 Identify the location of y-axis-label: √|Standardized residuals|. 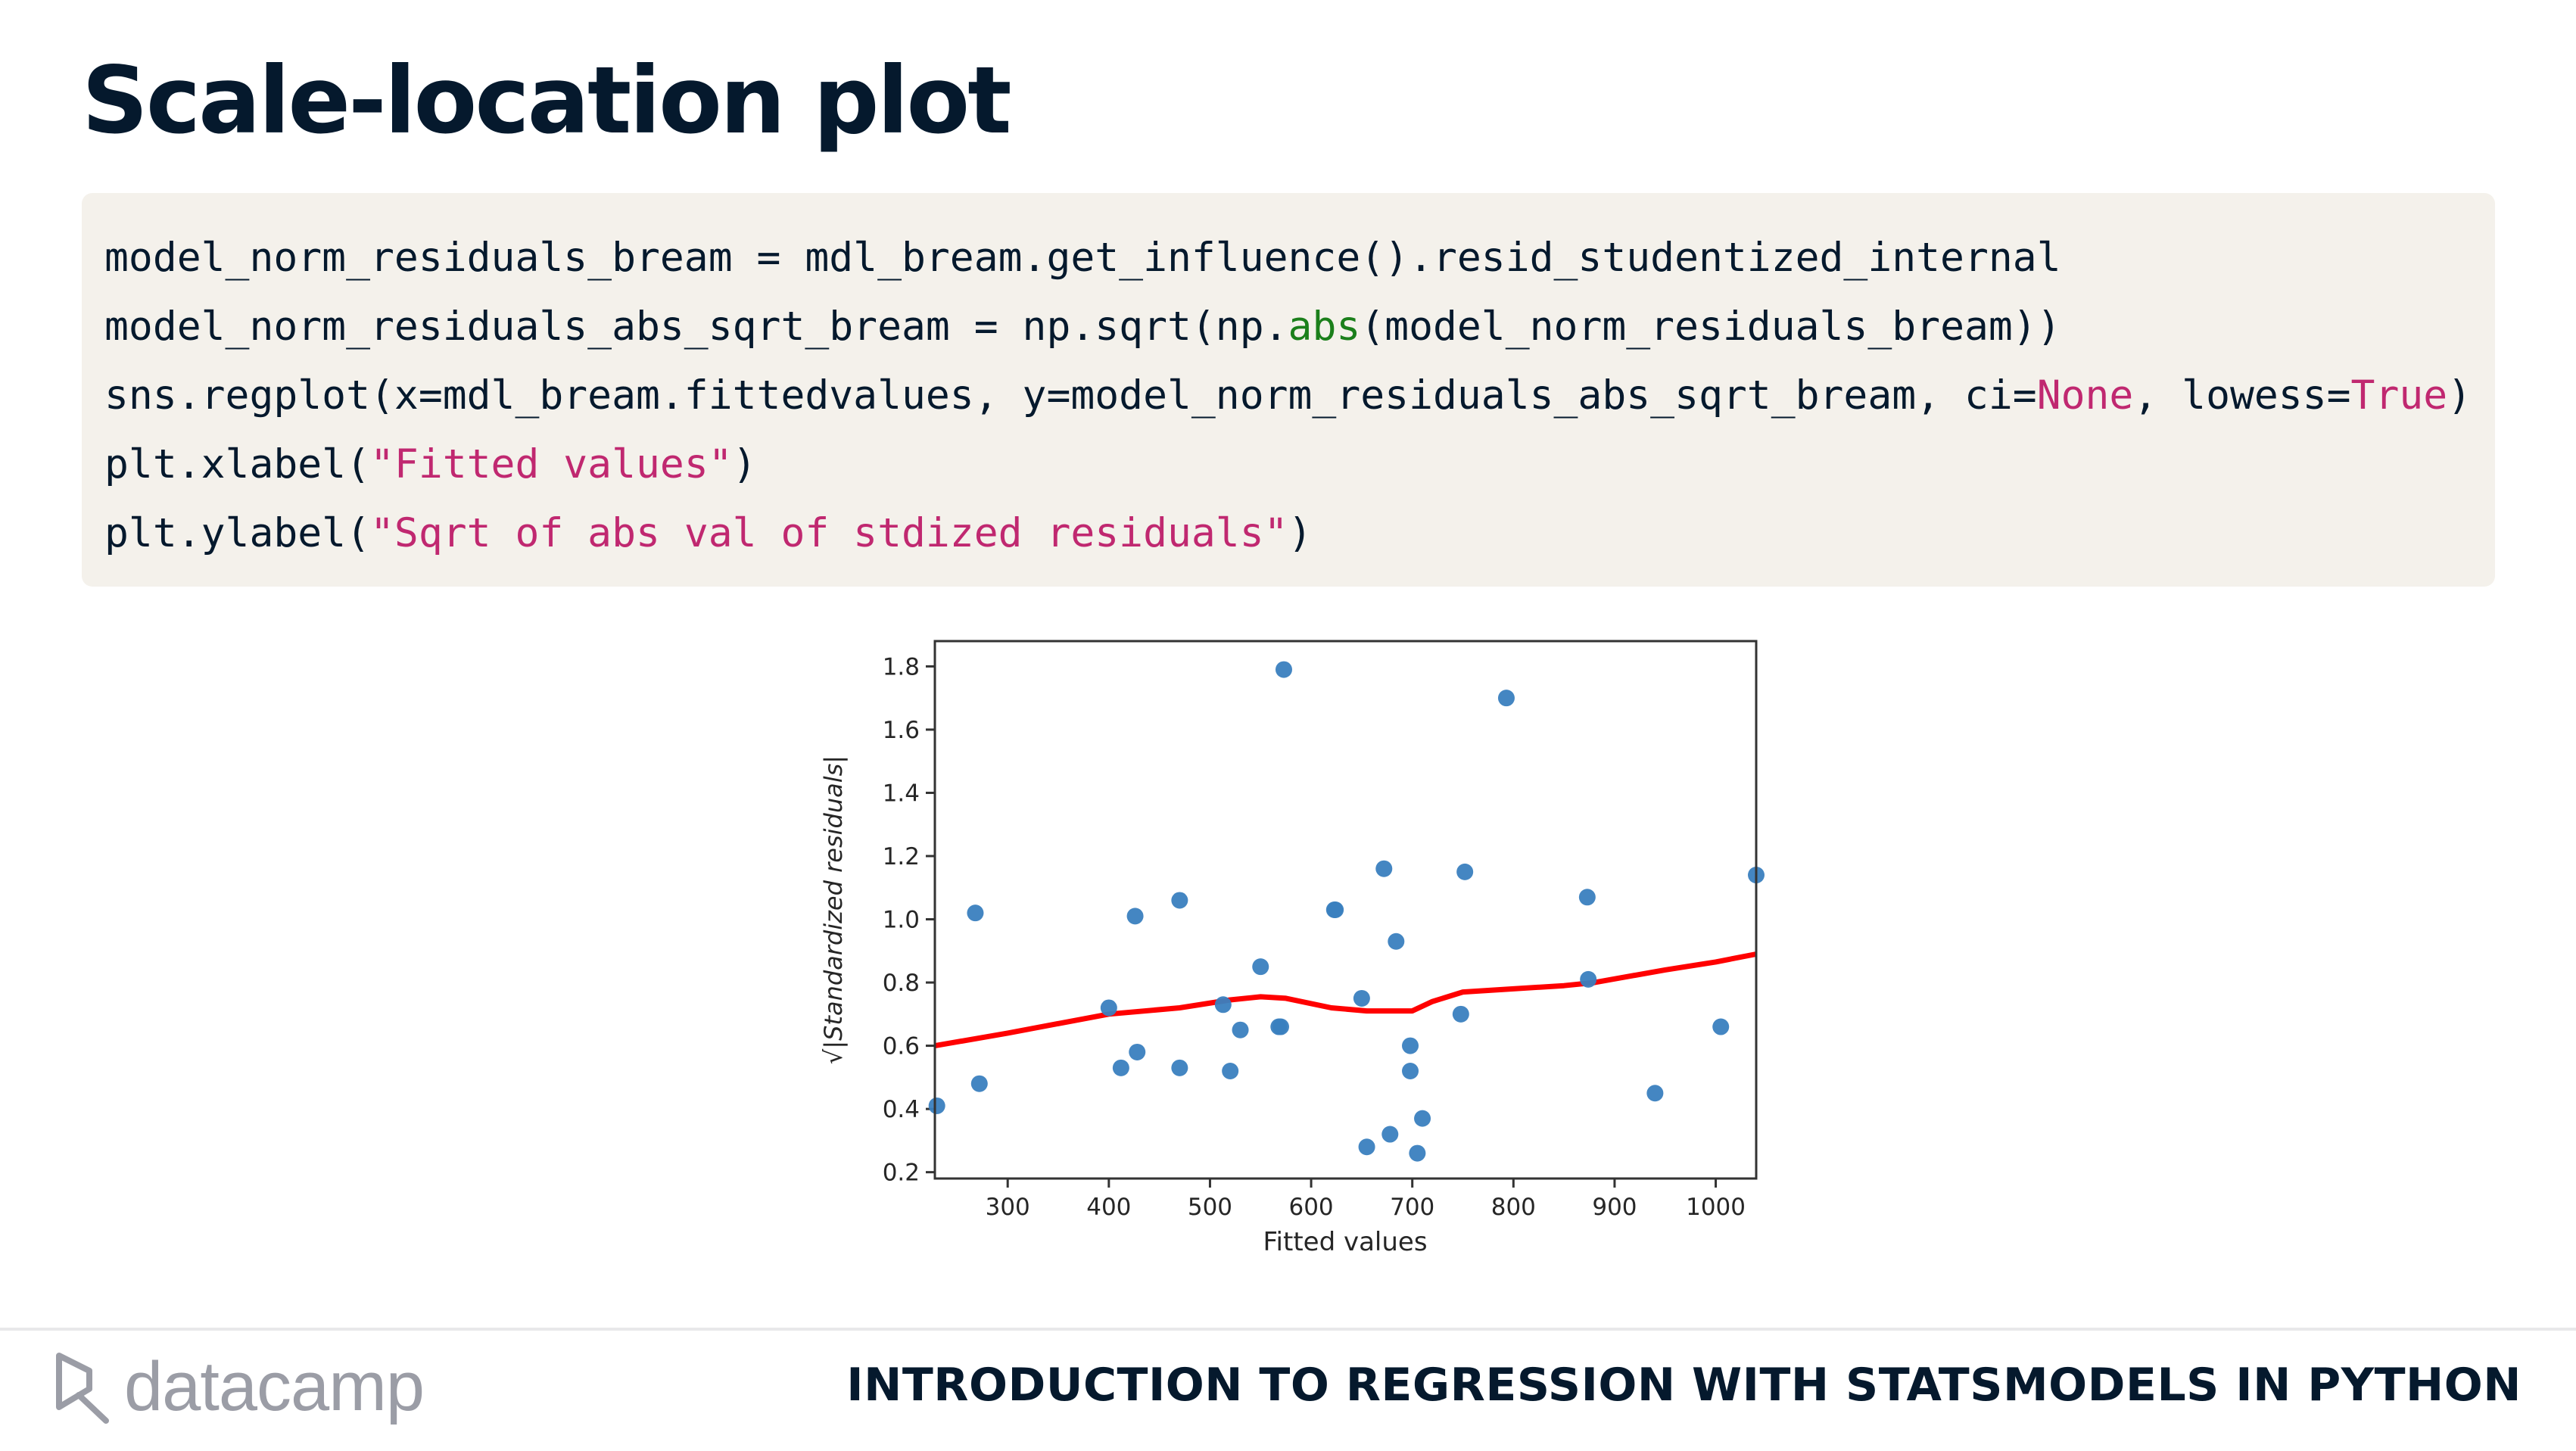
(833, 909).